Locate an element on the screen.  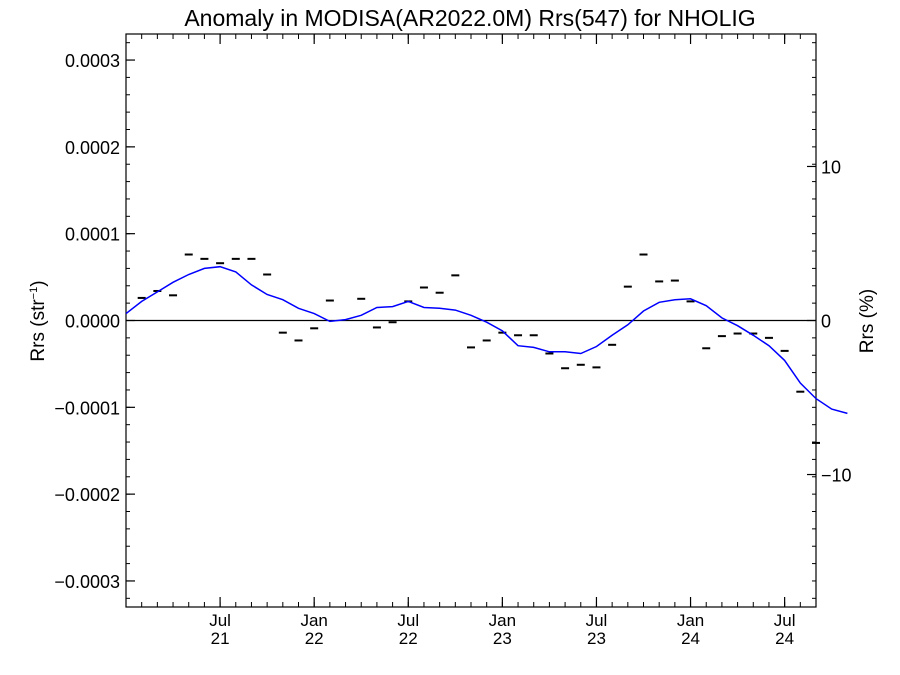
y-axis-label-right: Rrs (%) is located at coordinates (867, 321).